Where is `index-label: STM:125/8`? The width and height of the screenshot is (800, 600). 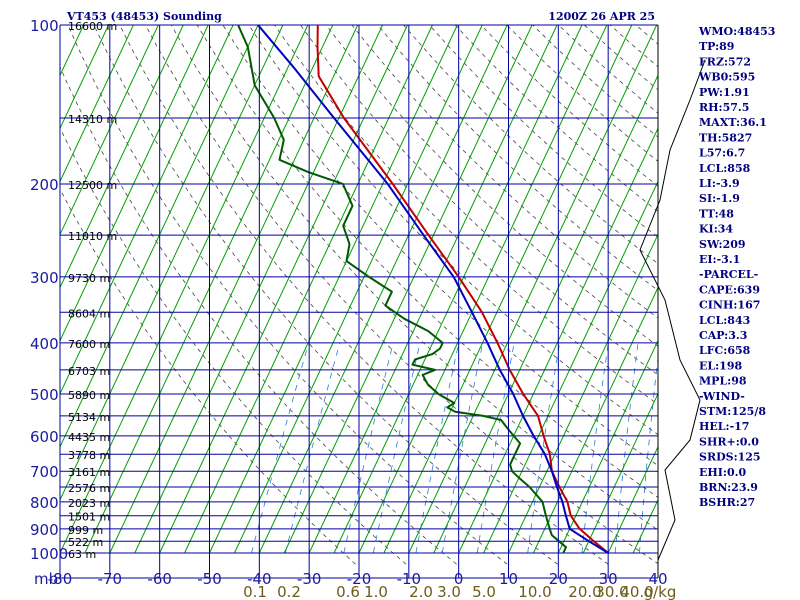 index-label: STM:125/8 is located at coordinates (732, 411).